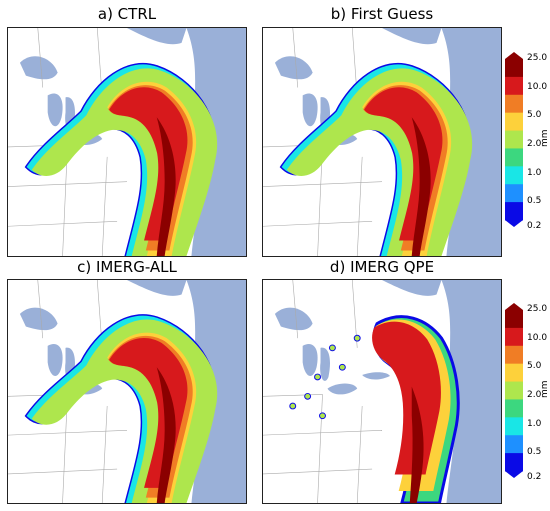 The height and width of the screenshot is (511, 550). I want to click on panel-title-d: d) IMERG QPE, so click(382, 267).